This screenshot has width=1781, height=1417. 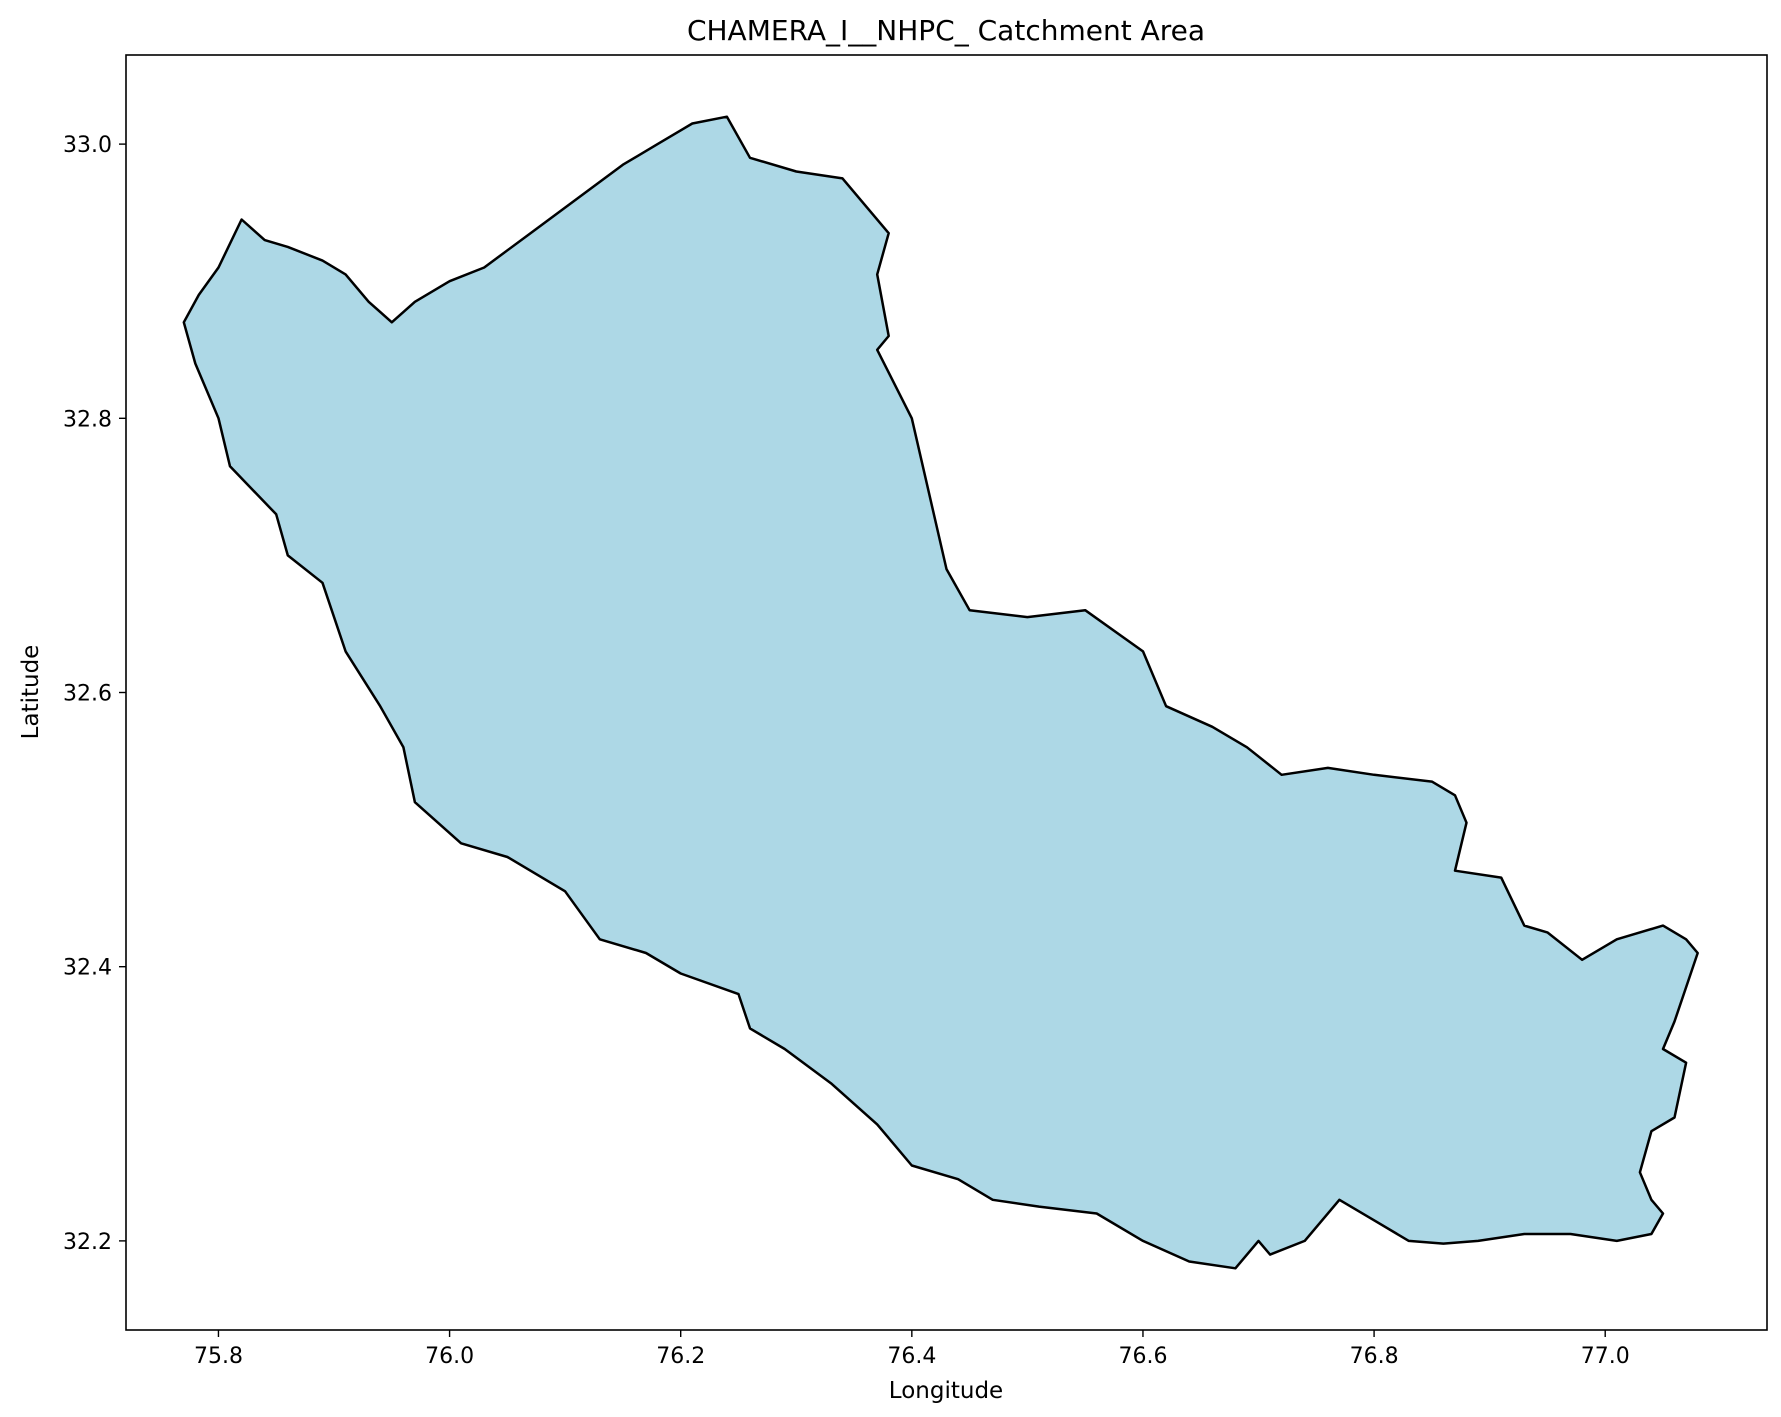 What do you see at coordinates (1142, 1356) in the screenshot?
I see `x-tick-label: 76.6` at bounding box center [1142, 1356].